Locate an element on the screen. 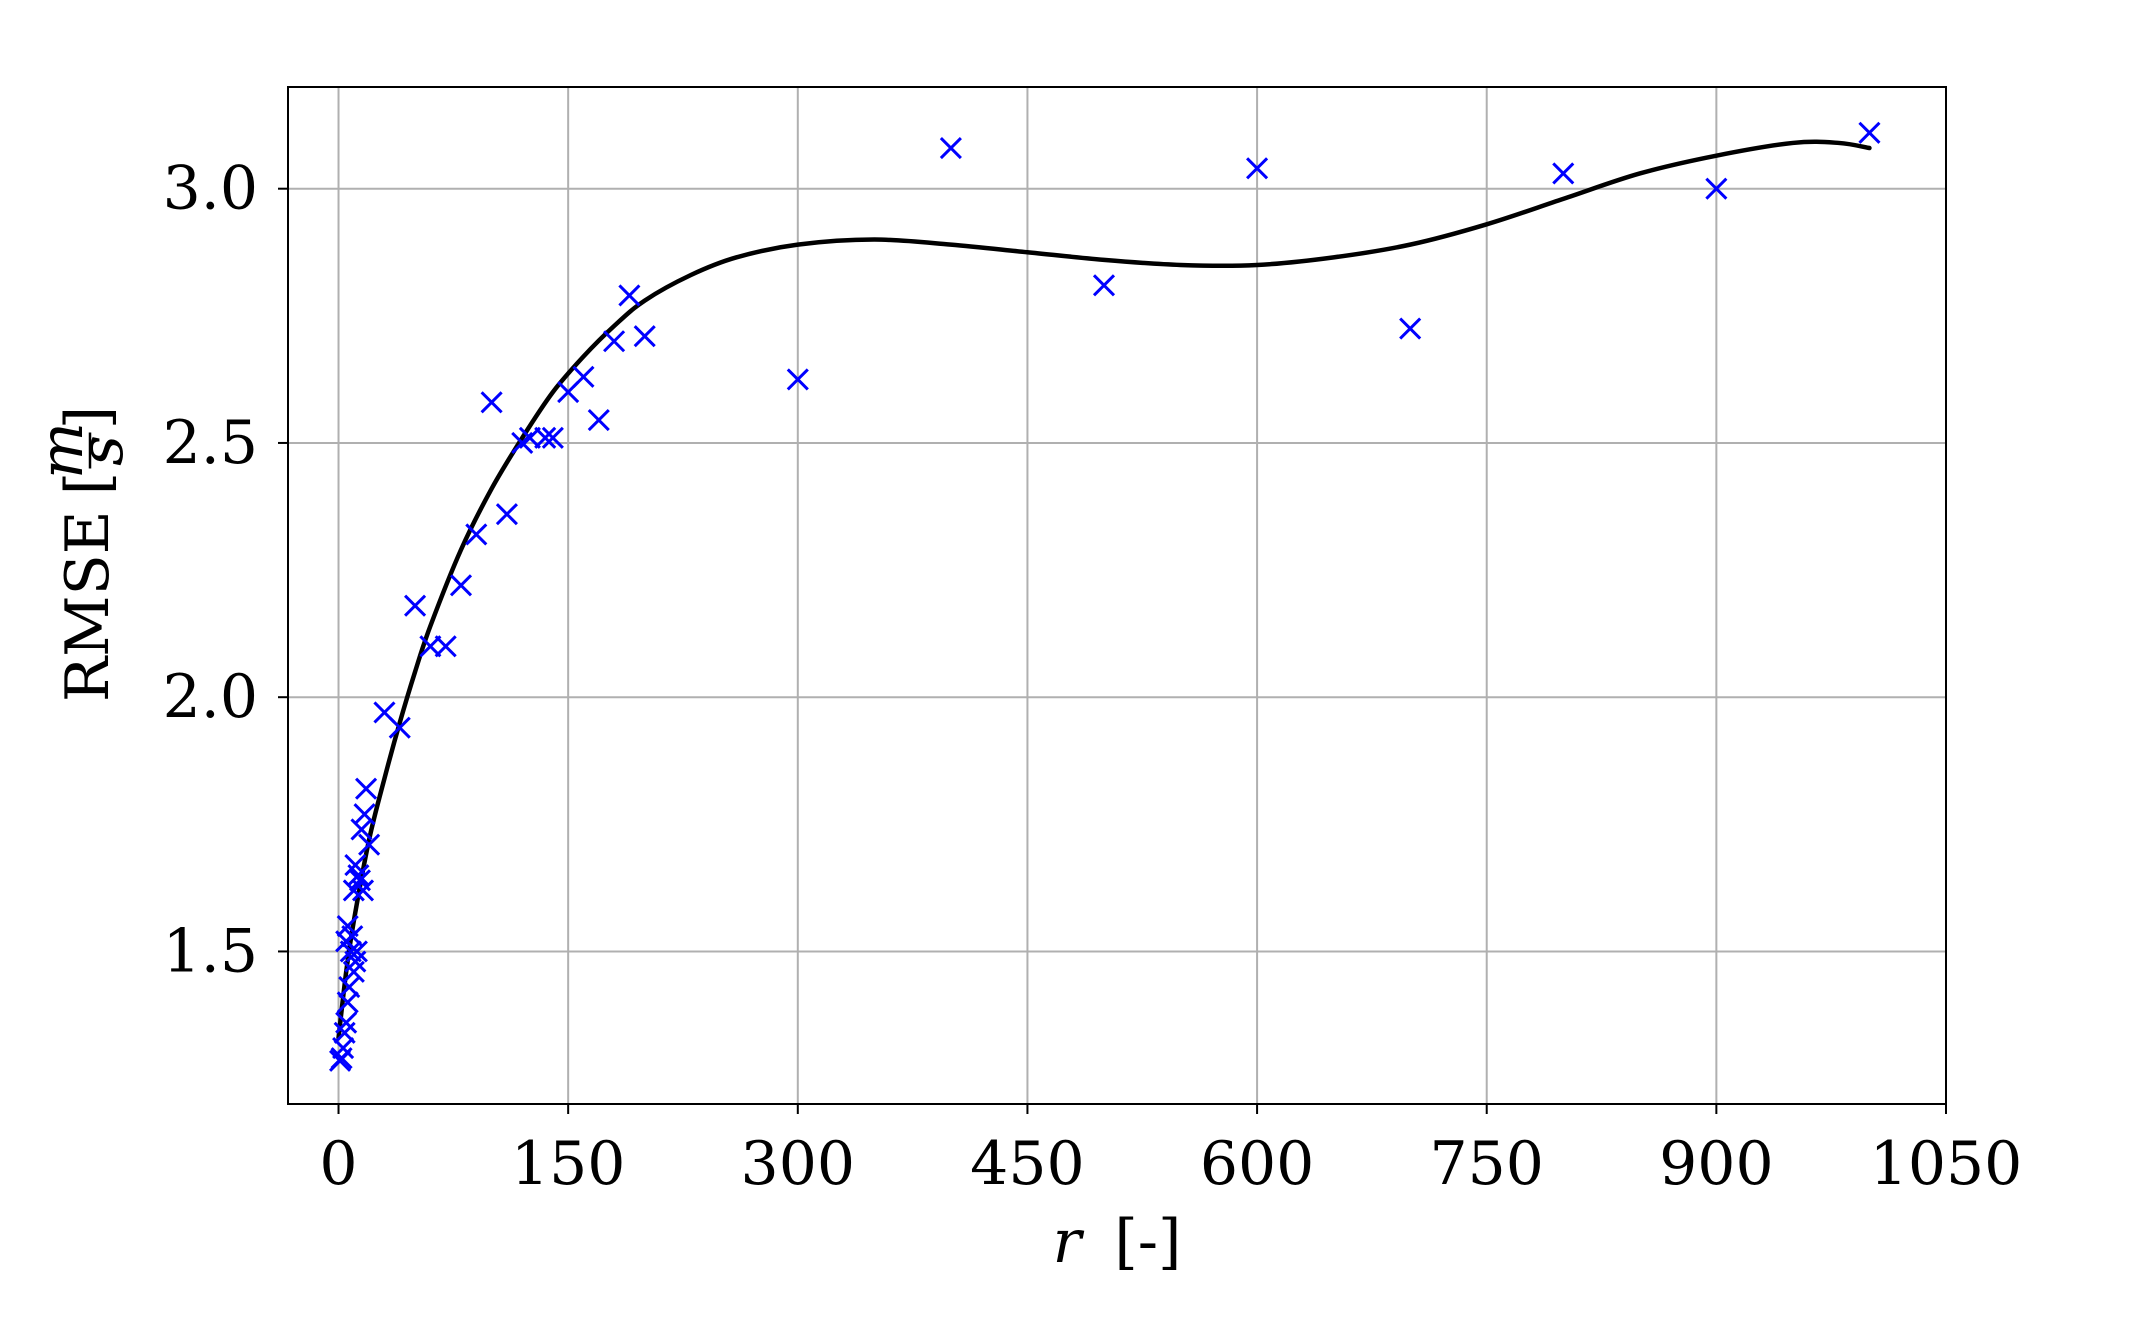 The width and height of the screenshot is (2131, 1328). y-axis-label: RMSE [ m s ] is located at coordinates (82, 554).